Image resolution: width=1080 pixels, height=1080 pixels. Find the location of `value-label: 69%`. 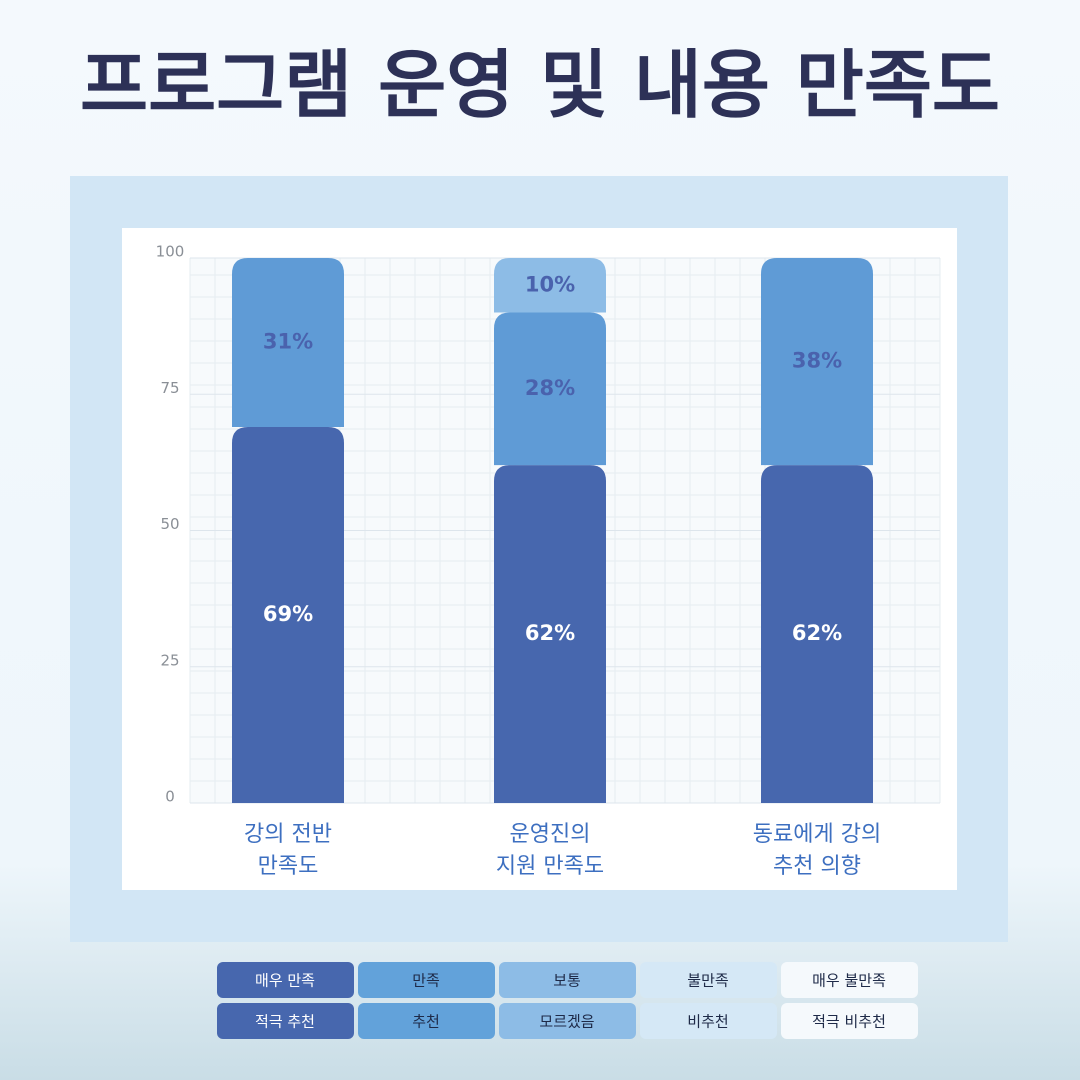

value-label: 69% is located at coordinates (288, 614).